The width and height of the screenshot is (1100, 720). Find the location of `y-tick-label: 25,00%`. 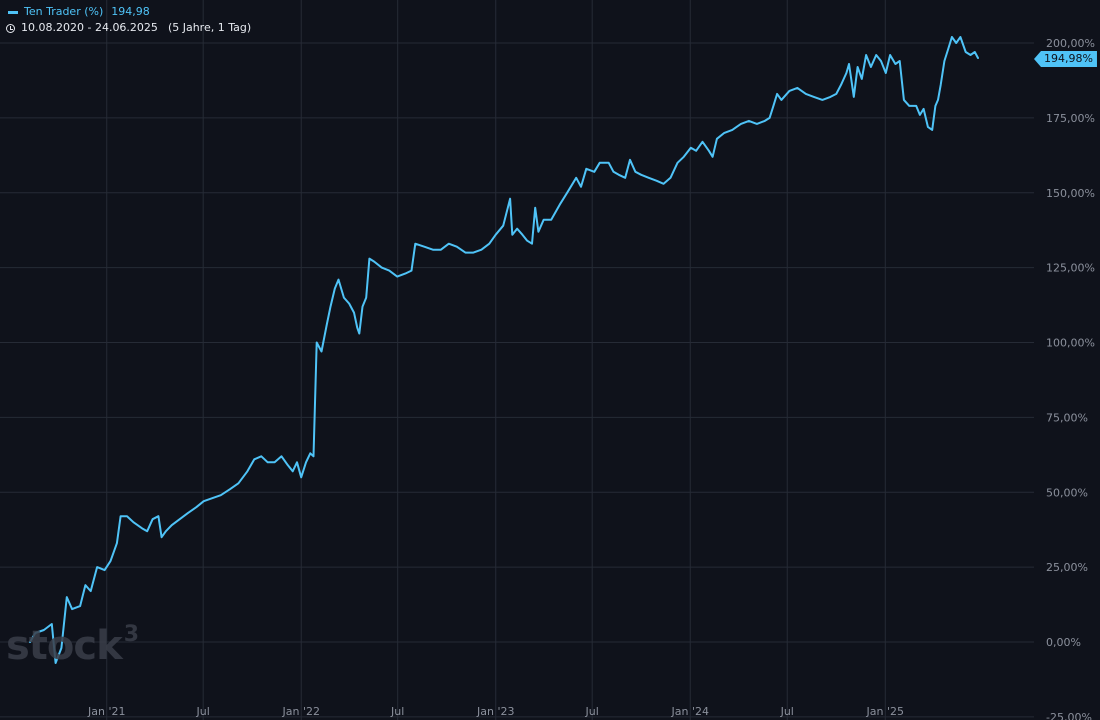

y-tick-label: 25,00% is located at coordinates (1067, 567).